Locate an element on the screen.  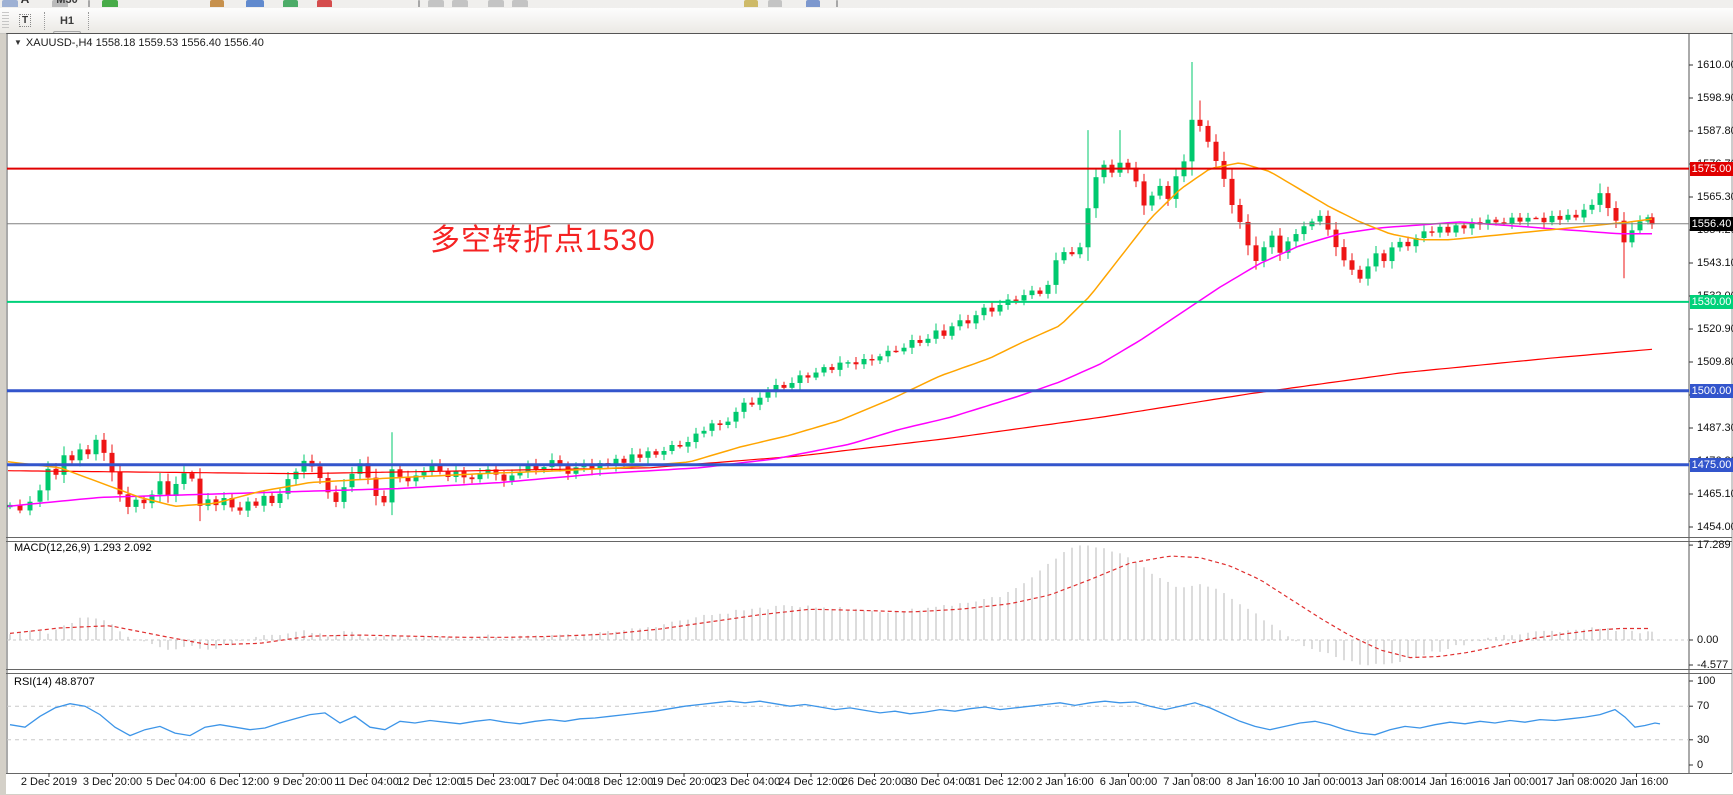
price-tick-label: 1520.90 is located at coordinates (1715, 329).